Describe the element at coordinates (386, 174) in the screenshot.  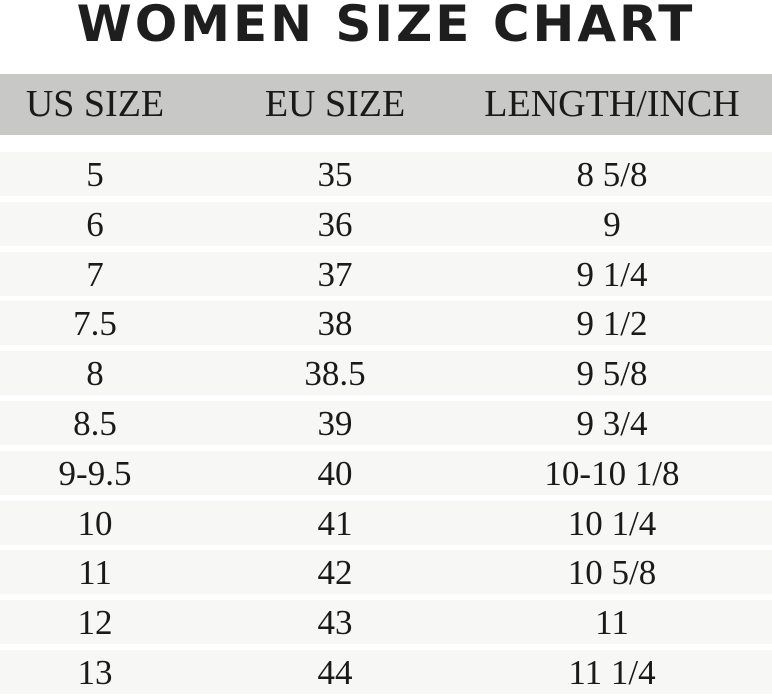
I see `table-row: 5 35 8 5/8` at that location.